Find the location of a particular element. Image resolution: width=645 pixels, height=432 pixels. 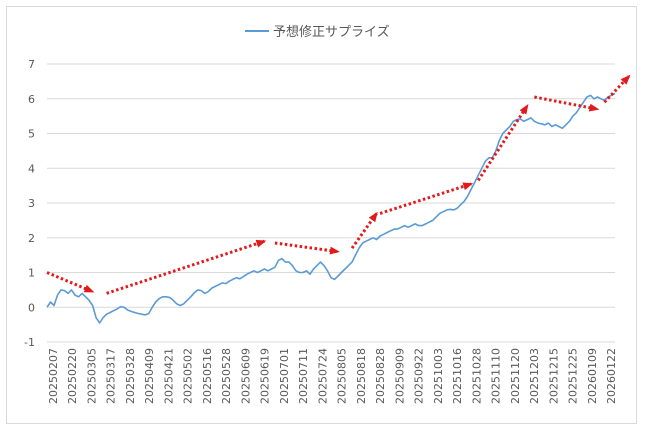

x-tick-label: 20250528 is located at coordinates (226, 376).